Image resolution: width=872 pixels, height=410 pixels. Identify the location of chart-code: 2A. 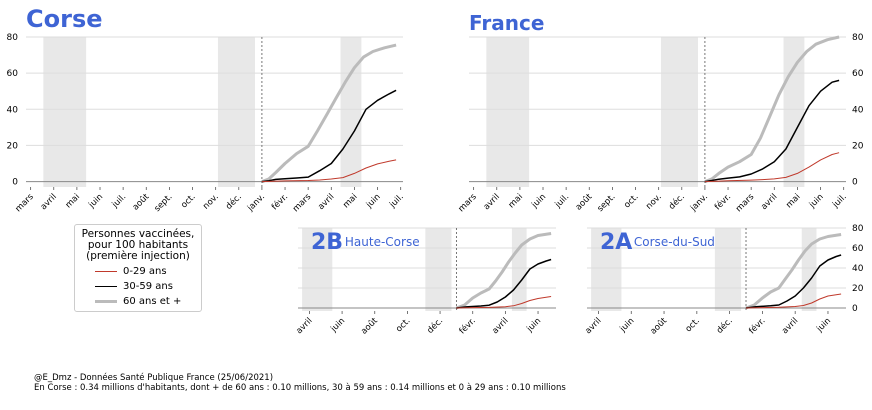
(616, 242).